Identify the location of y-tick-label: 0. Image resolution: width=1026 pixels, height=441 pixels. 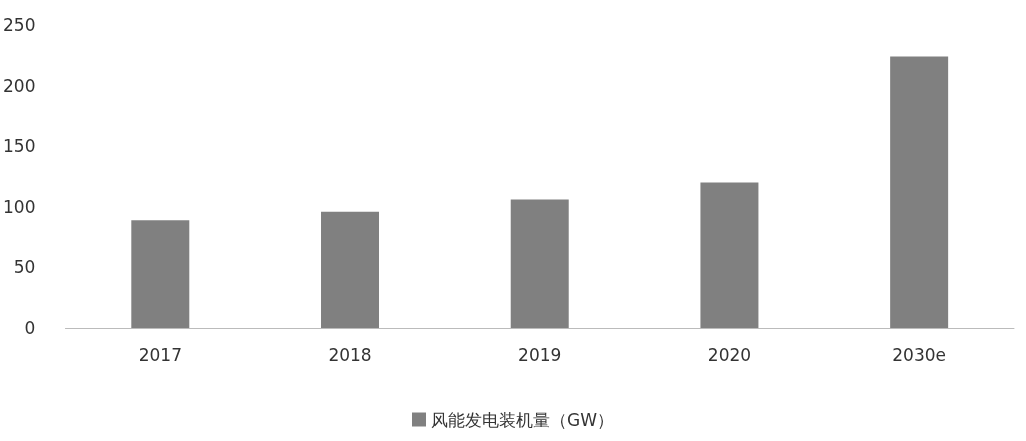
(30, 328).